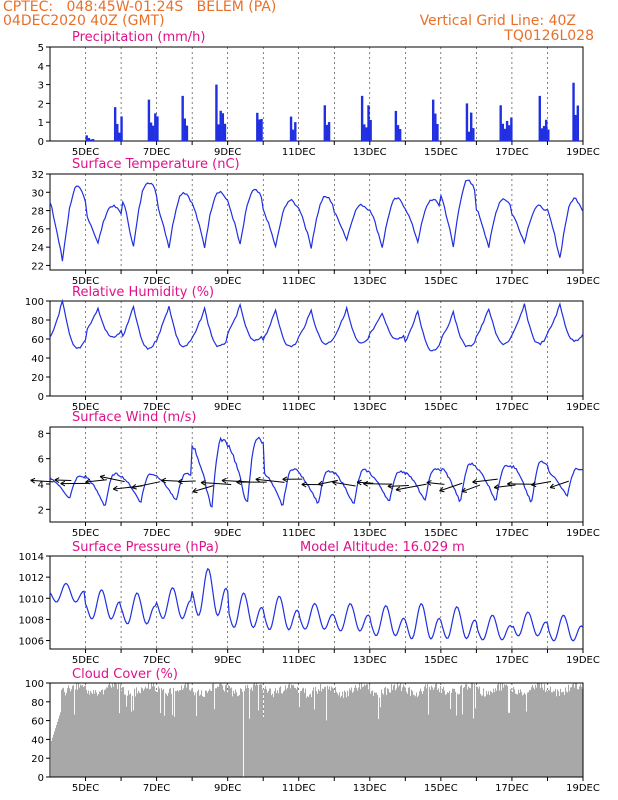  What do you see at coordinates (583, 407) in the screenshot?
I see `x-date-label: 19DEC` at bounding box center [583, 407].